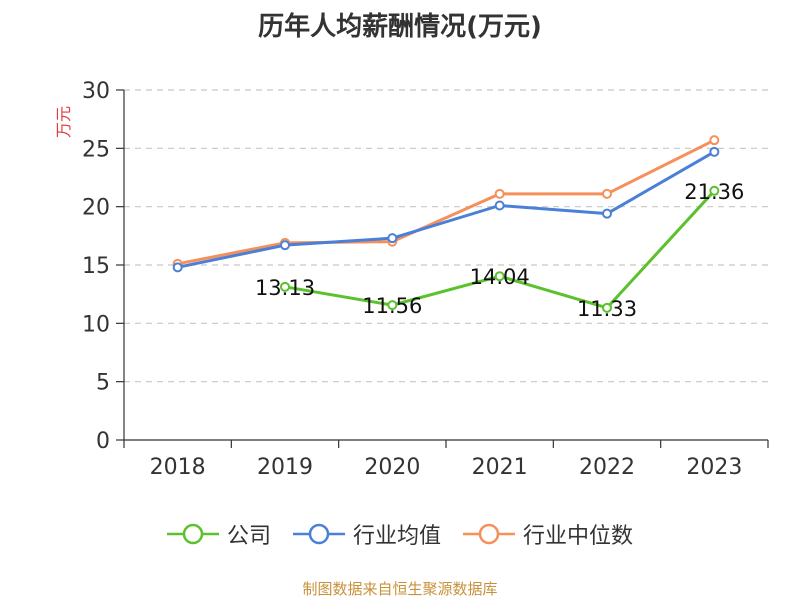  Describe the element at coordinates (96, 324) in the screenshot. I see `y-tick-label: 10` at that location.